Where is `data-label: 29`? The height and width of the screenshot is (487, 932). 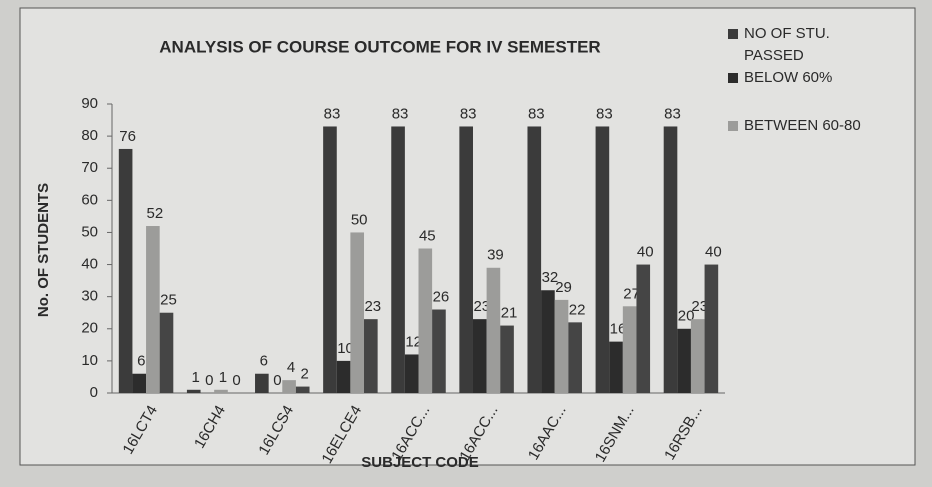 data-label: 29 is located at coordinates (563, 287).